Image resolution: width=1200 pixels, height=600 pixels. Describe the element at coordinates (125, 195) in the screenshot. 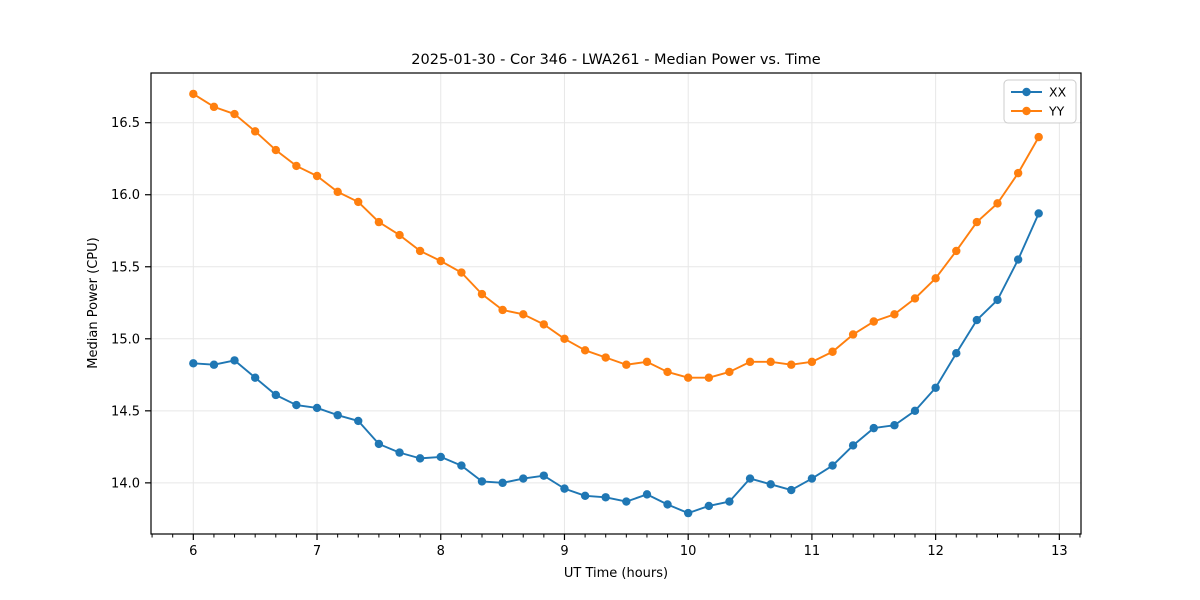

I see `y-tick-label: 16.0` at that location.